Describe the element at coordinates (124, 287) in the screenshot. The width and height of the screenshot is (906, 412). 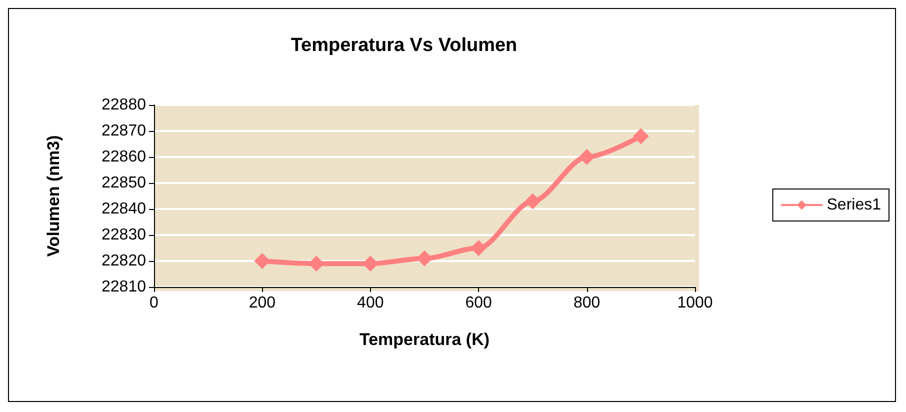
I see `y-tick-label: 22810` at that location.